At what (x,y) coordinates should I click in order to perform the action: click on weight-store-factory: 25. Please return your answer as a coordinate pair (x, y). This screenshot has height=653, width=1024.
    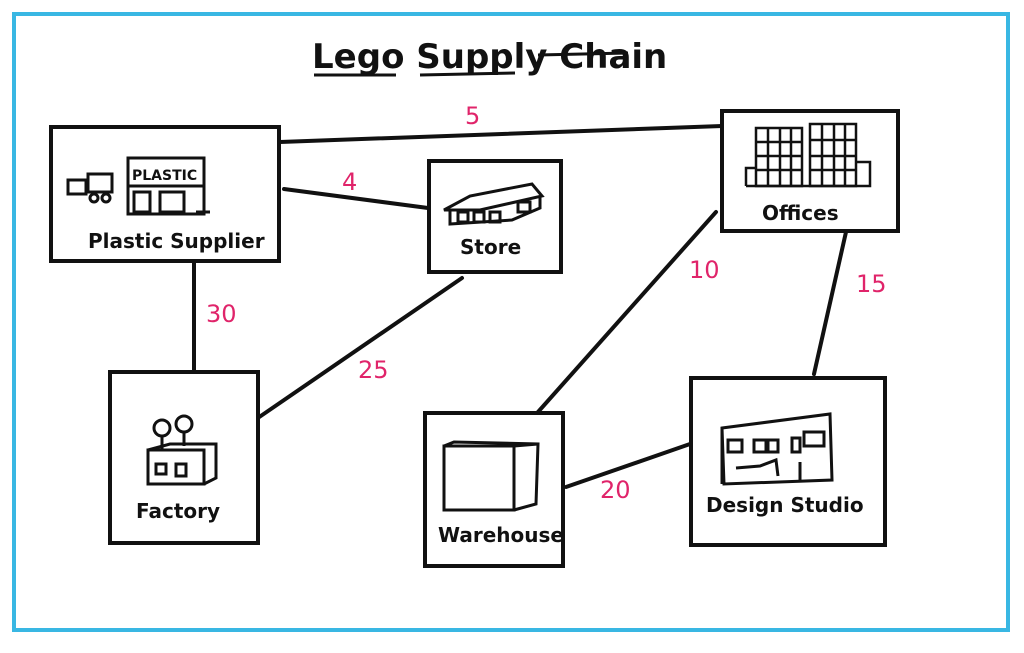
    Looking at the image, I should click on (373, 370).